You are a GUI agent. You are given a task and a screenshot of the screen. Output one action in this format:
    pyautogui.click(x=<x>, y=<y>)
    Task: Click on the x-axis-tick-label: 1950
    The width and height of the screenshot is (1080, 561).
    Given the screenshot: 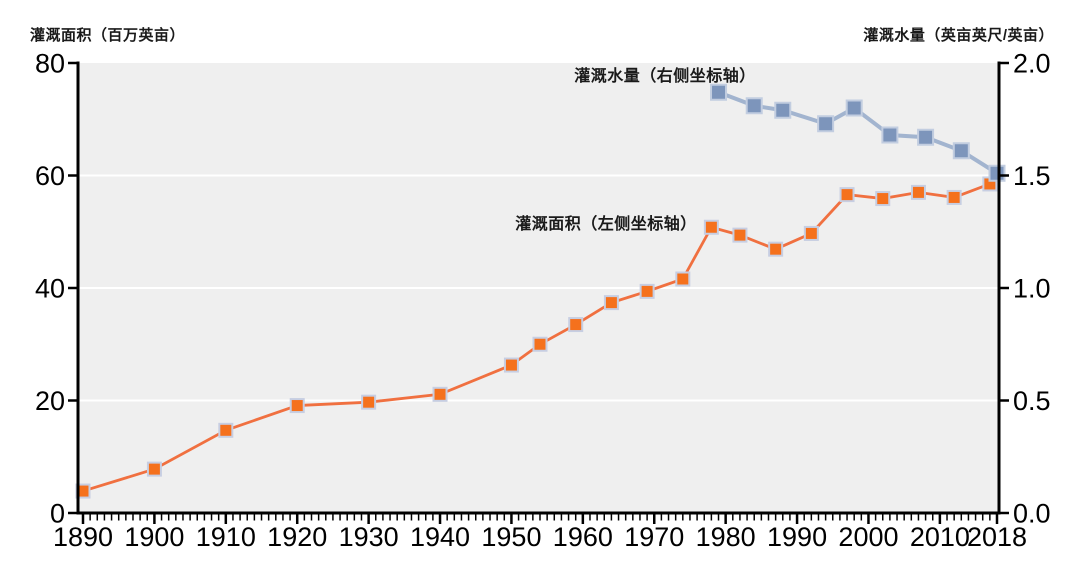 What is the action you would take?
    pyautogui.click(x=511, y=537)
    